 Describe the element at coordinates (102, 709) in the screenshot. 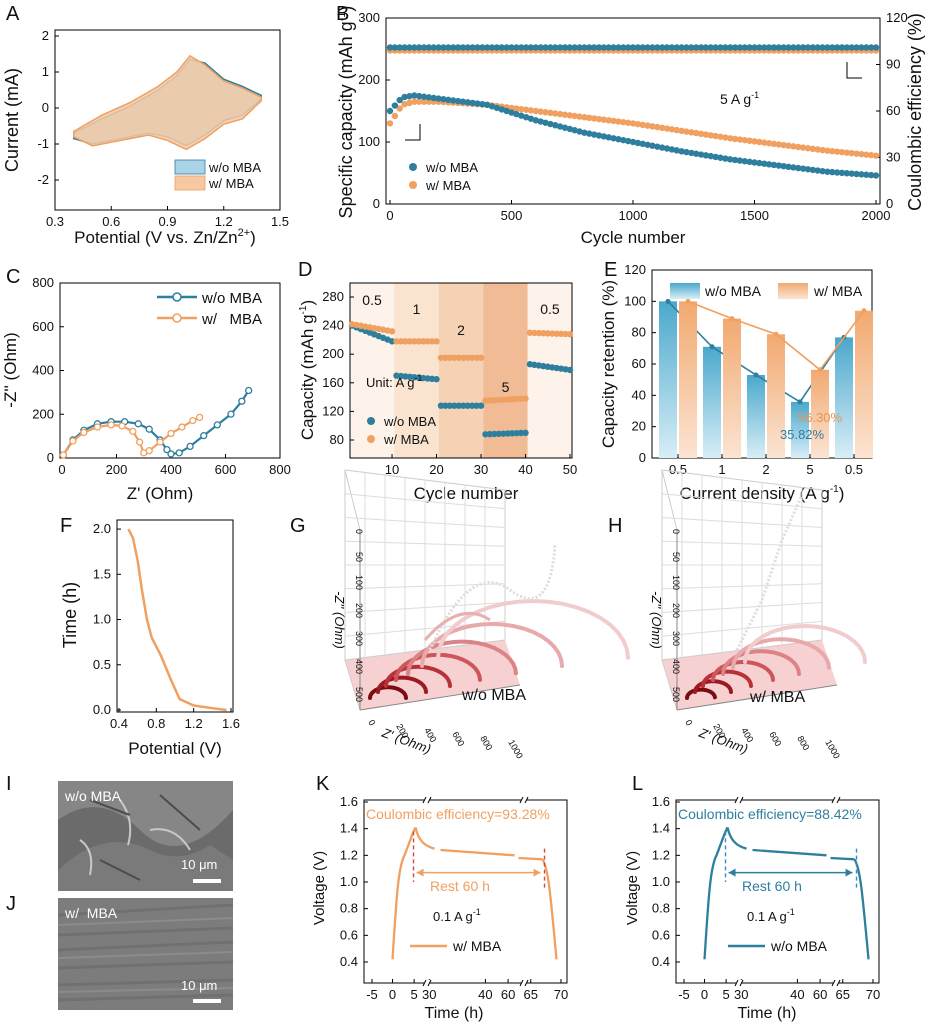

I see `f-ytick-label-4: 0.0` at that location.